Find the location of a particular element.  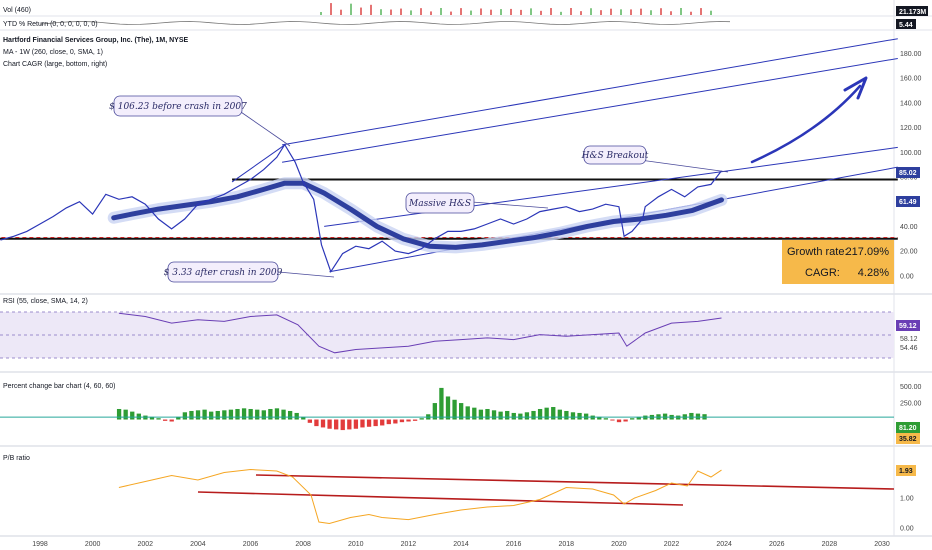

badge-pct2-text: 35.82 is located at coordinates (908, 439).